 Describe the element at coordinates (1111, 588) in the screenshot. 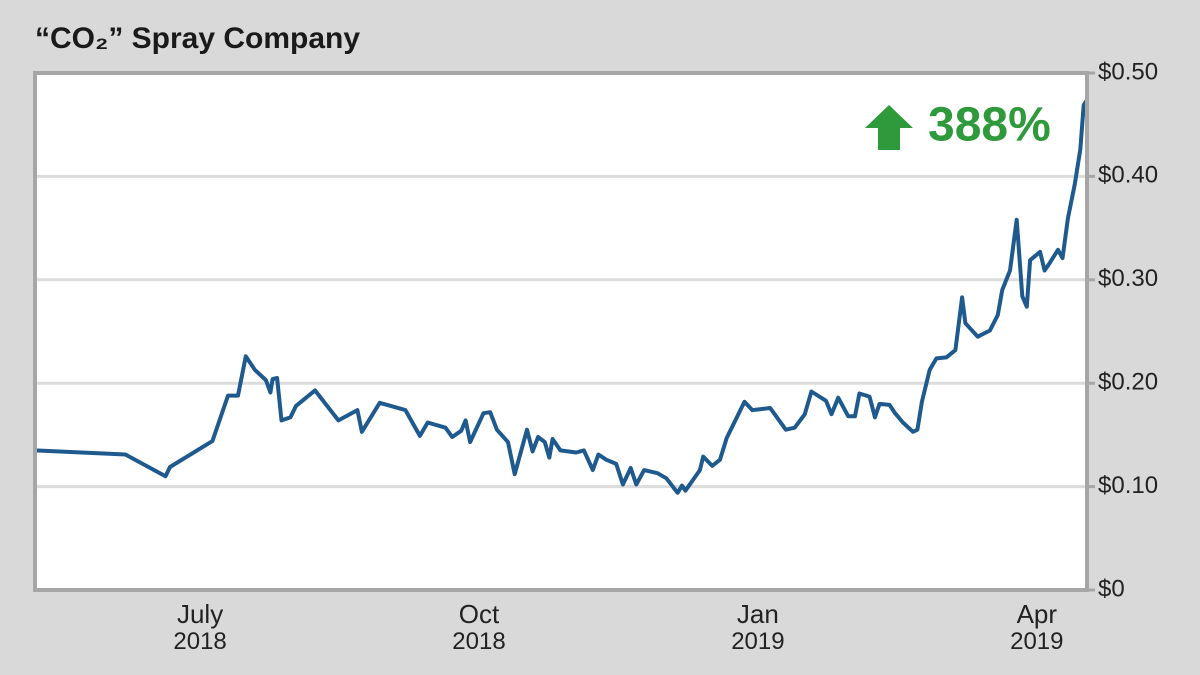

I see `y-tick-label: $0` at that location.